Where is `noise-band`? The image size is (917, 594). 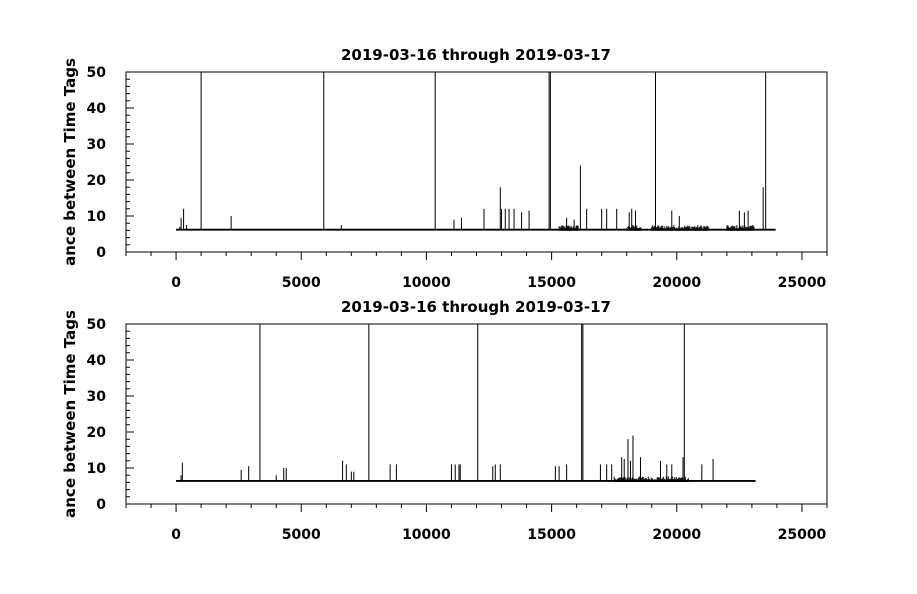
noise-band is located at coordinates (568, 228).